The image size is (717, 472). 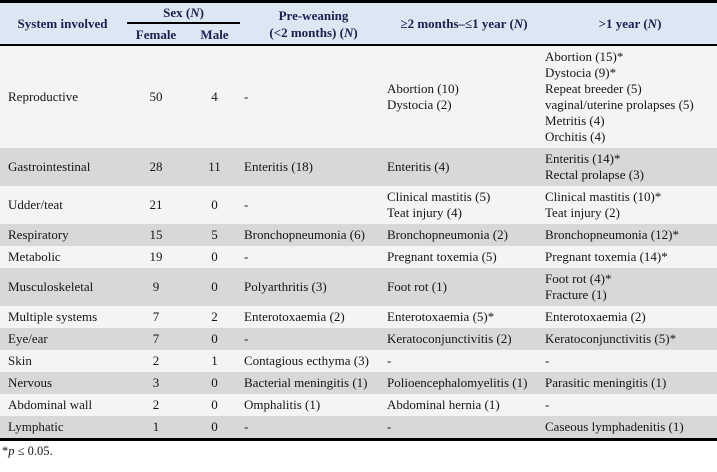 What do you see at coordinates (156, 382) in the screenshot?
I see `female-count-cell: 3` at bounding box center [156, 382].